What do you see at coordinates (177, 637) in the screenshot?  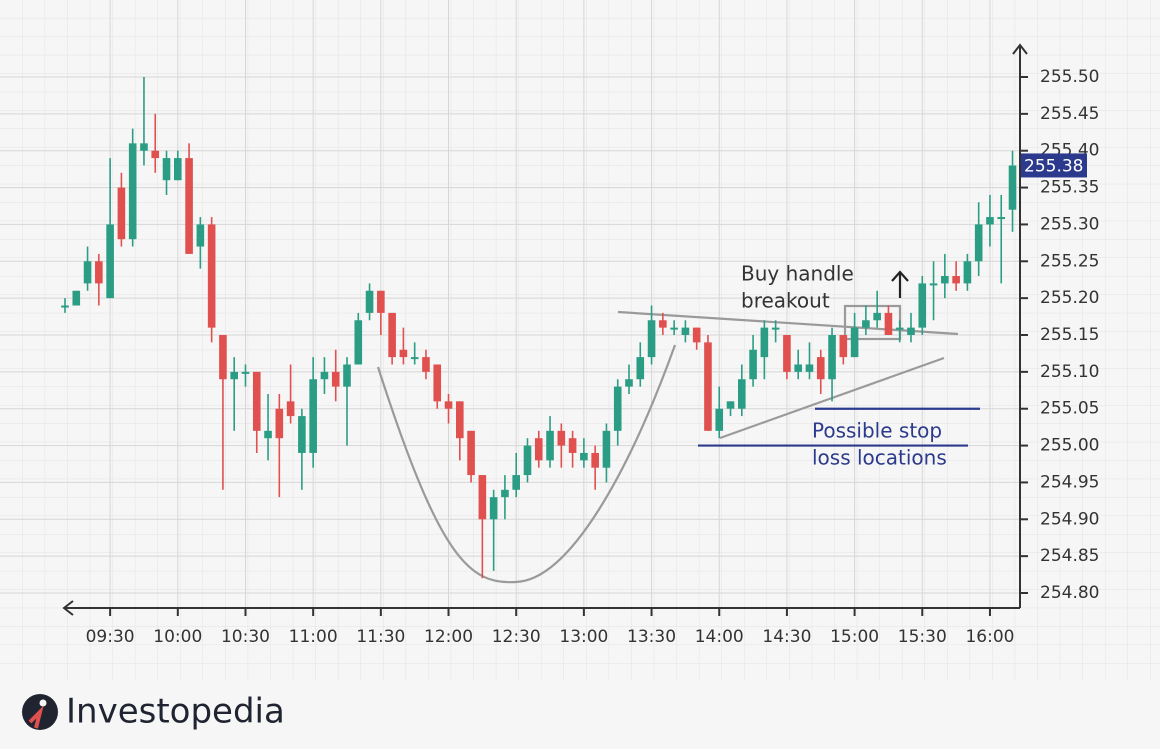 I see `x-tick-label: 10:00` at bounding box center [177, 637].